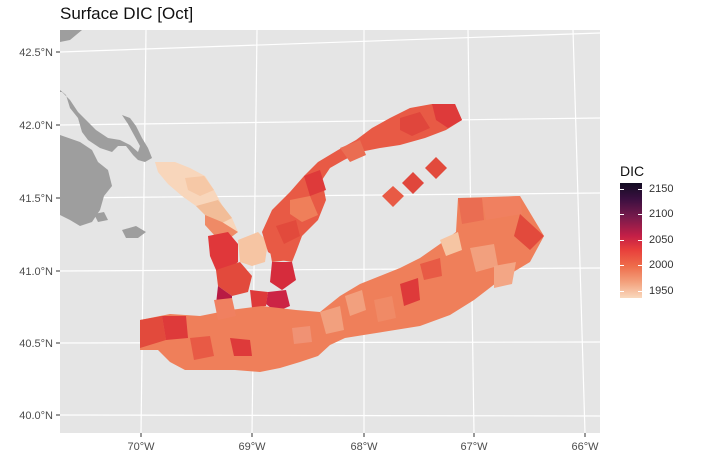 This screenshot has width=701, height=459. What do you see at coordinates (474, 447) in the screenshot?
I see `x-label: 67°W` at bounding box center [474, 447].